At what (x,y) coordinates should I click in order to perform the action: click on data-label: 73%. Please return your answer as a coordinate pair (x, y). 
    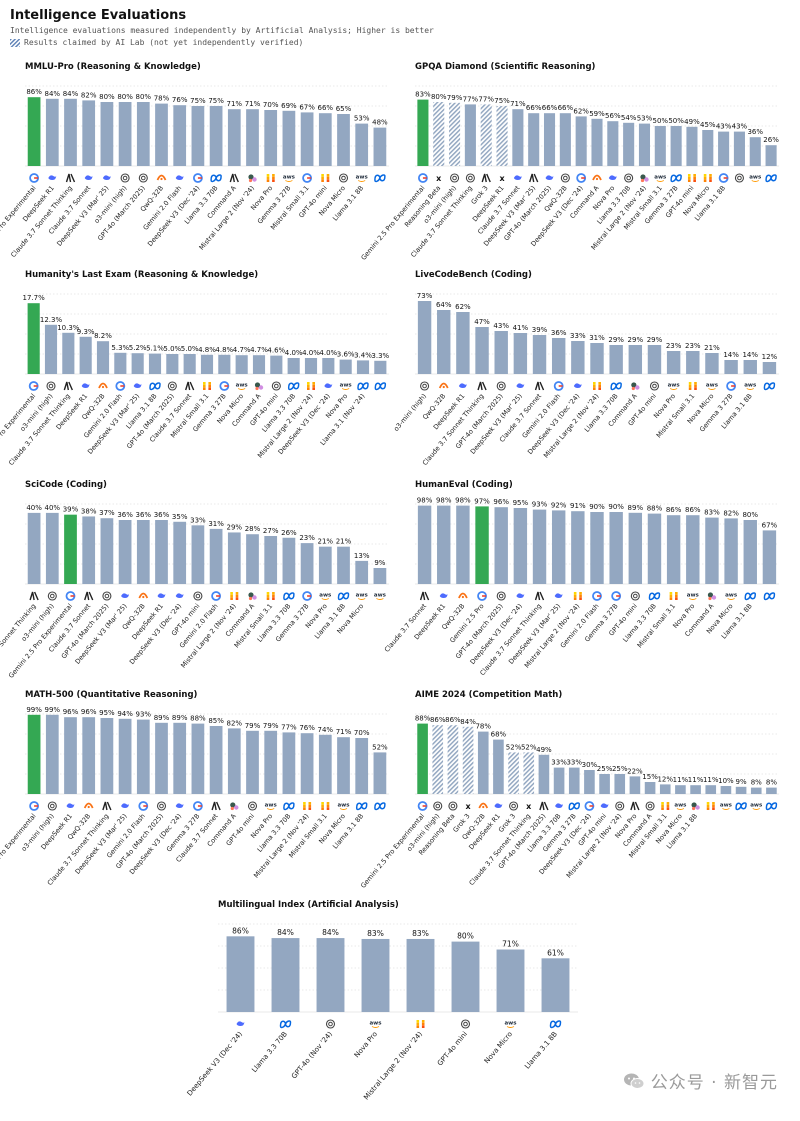
    Looking at the image, I should click on (425, 296).